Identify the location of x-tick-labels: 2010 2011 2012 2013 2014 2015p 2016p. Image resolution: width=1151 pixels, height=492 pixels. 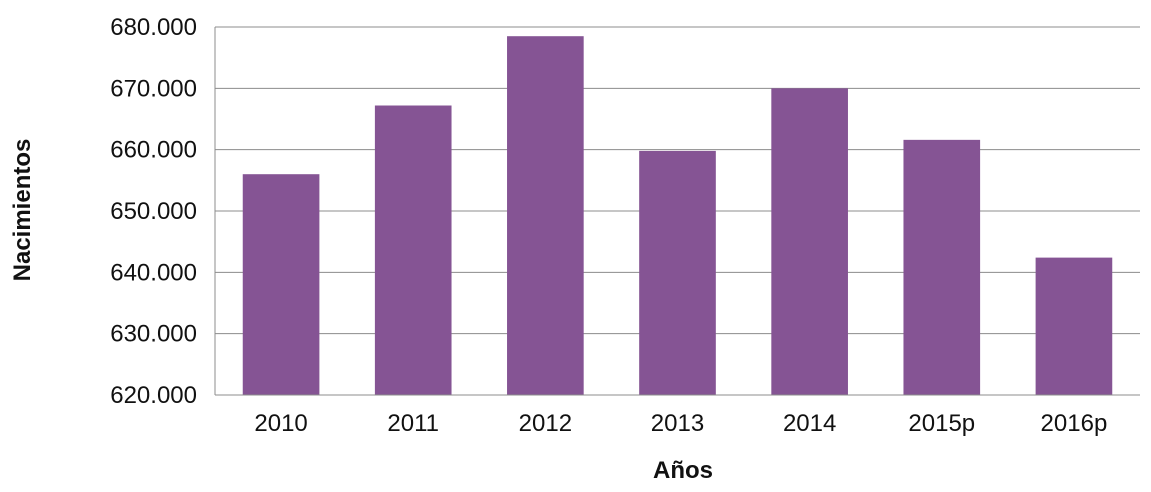
(680, 423).